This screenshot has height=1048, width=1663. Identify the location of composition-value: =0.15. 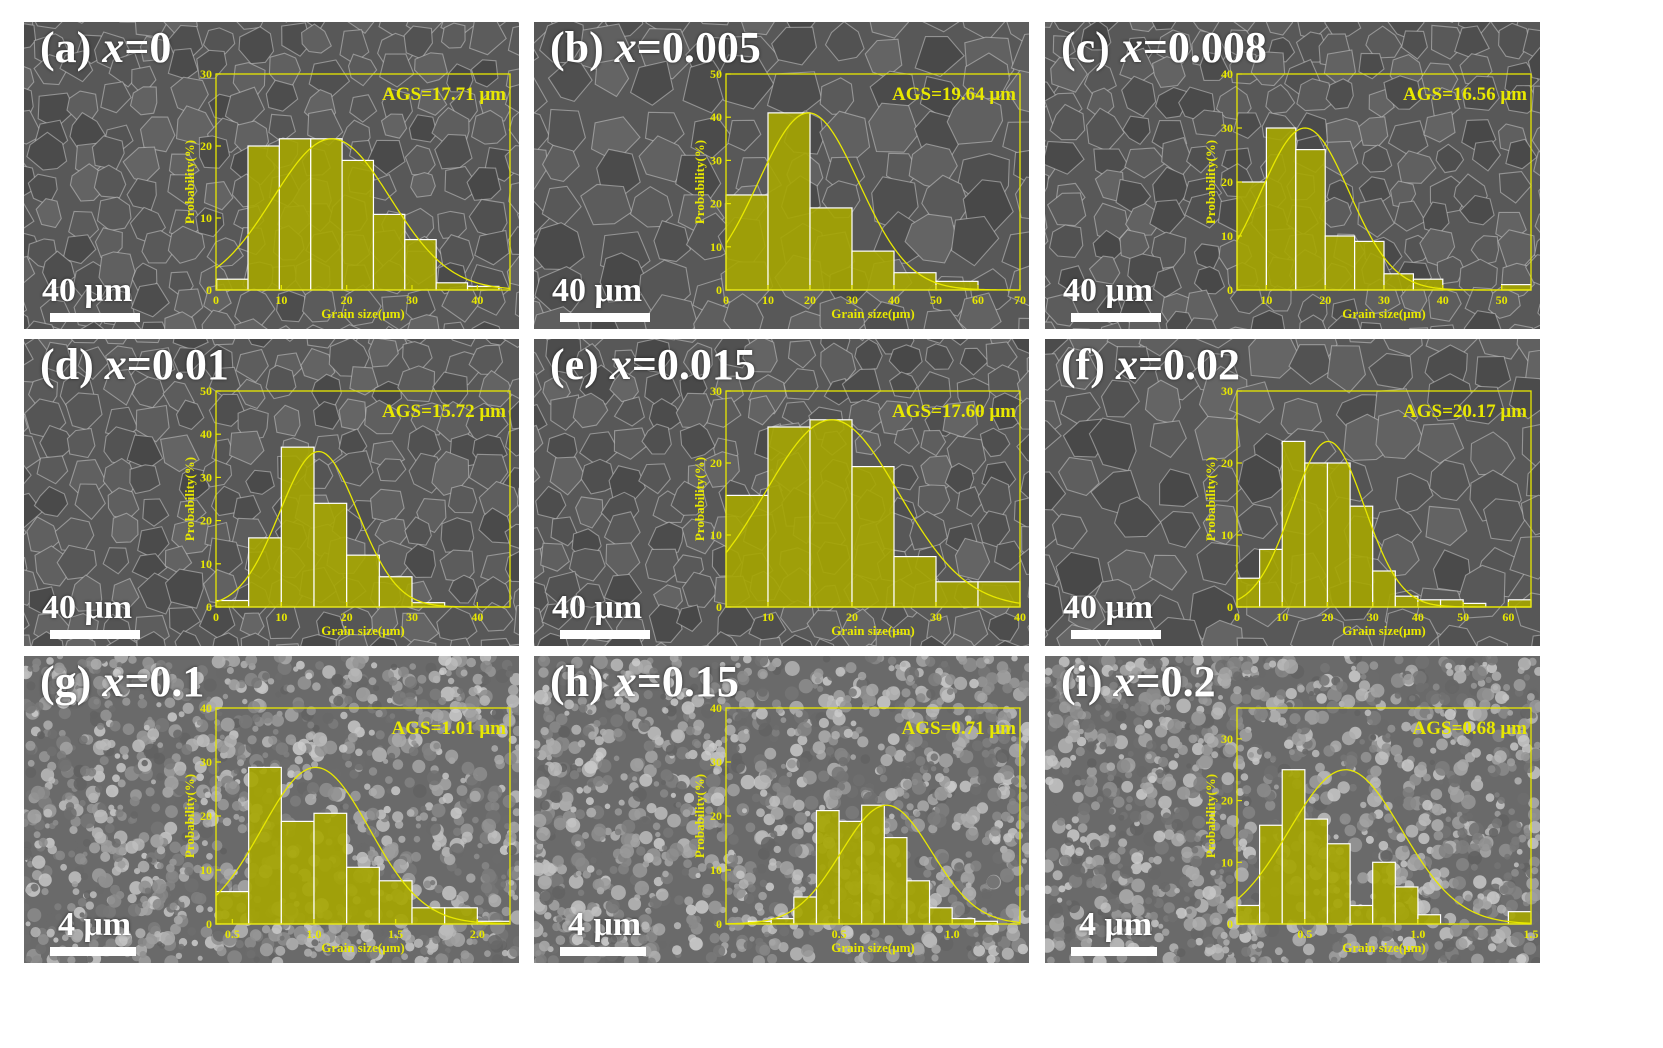
(687, 681).